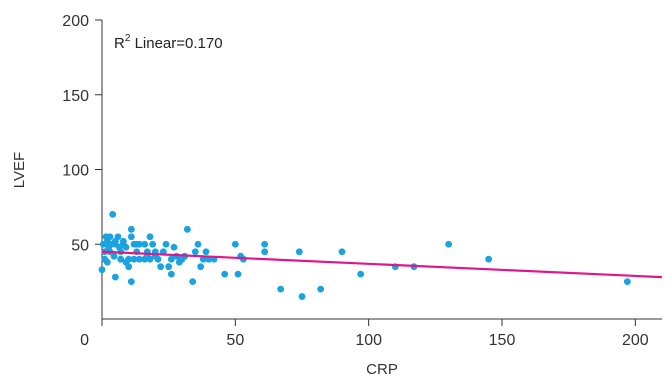 The width and height of the screenshot is (672, 384). Describe the element at coordinates (635, 340) in the screenshot. I see `x-tick-label: 200` at that location.